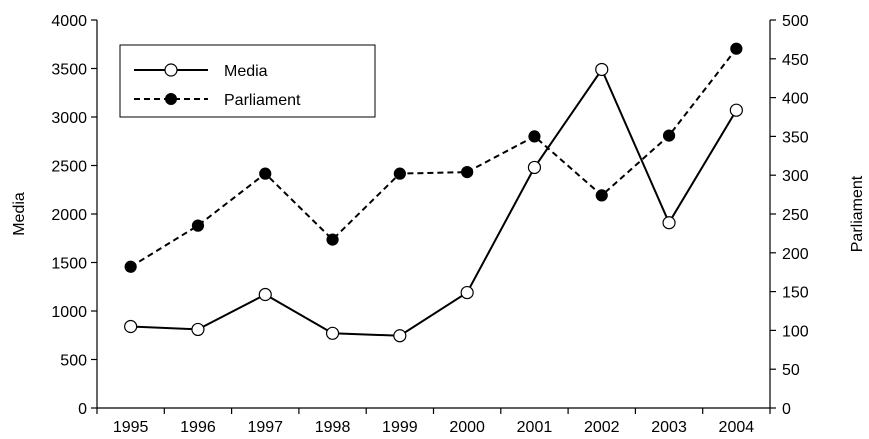 This screenshot has height=439, width=869. Describe the element at coordinates (795, 331) in the screenshot. I see `y-right-tick-label: 100` at that location.